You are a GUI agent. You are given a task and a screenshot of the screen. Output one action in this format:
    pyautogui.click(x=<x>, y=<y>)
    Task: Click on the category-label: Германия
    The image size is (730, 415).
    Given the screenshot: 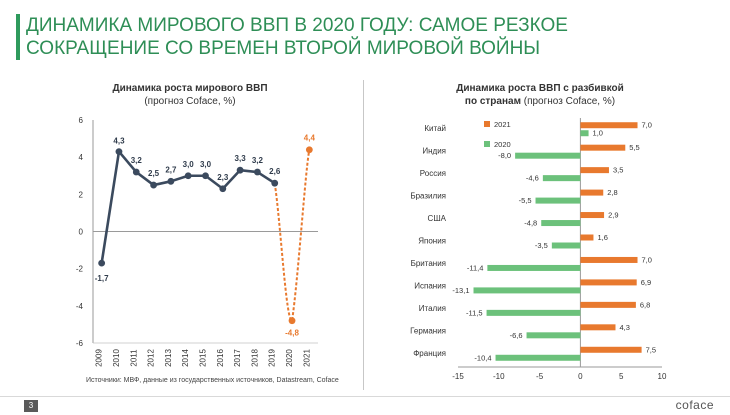 What is the action you would take?
    pyautogui.click(x=428, y=330)
    